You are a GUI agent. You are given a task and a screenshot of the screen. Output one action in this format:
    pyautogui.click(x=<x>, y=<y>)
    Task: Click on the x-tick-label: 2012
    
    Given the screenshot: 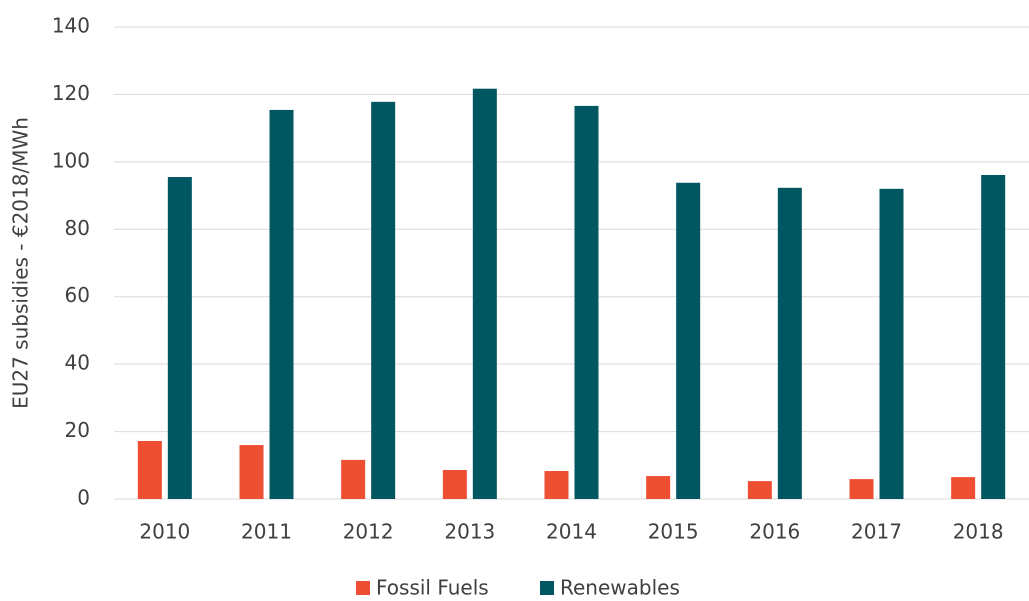 What is the action you would take?
    pyautogui.click(x=368, y=532)
    